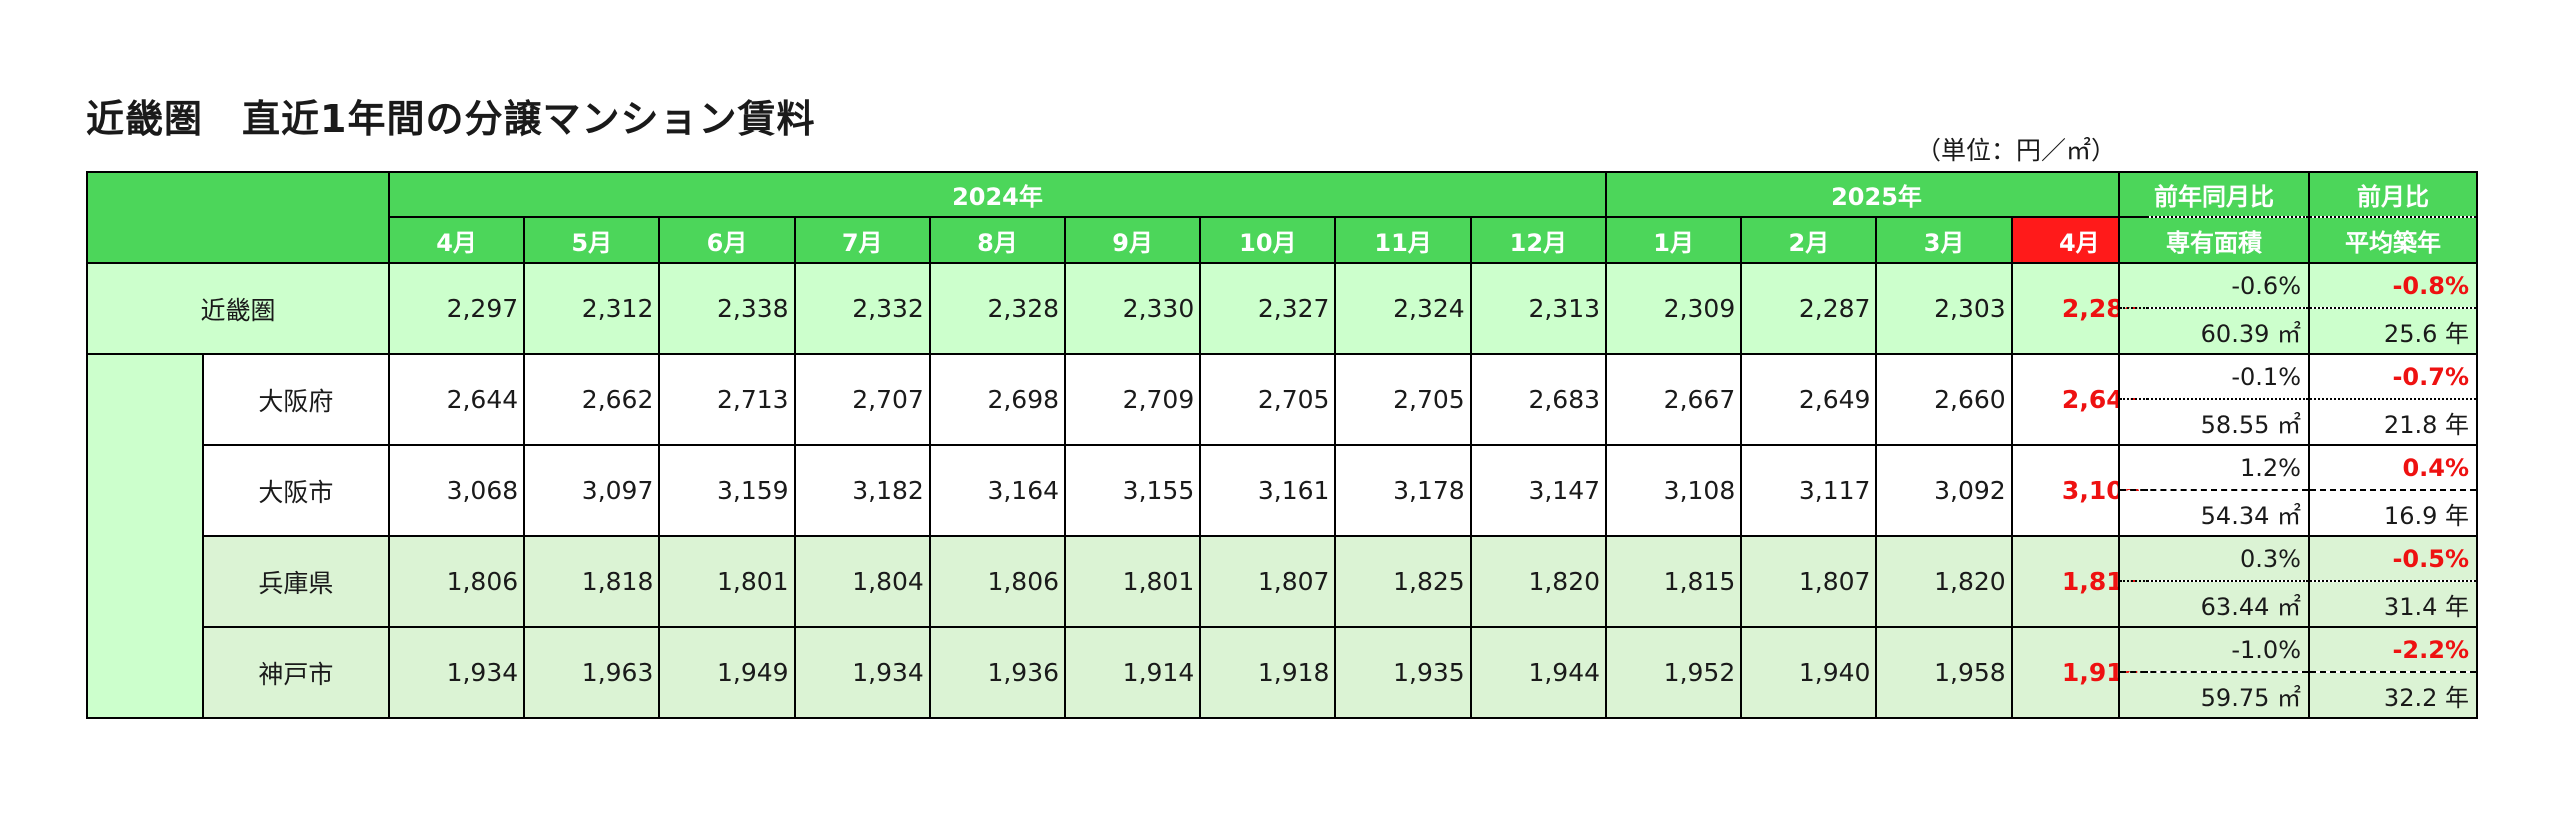 This screenshot has height=817, width=2560. Describe the element at coordinates (997, 308) in the screenshot. I see `rent-cell: 2,328` at that location.